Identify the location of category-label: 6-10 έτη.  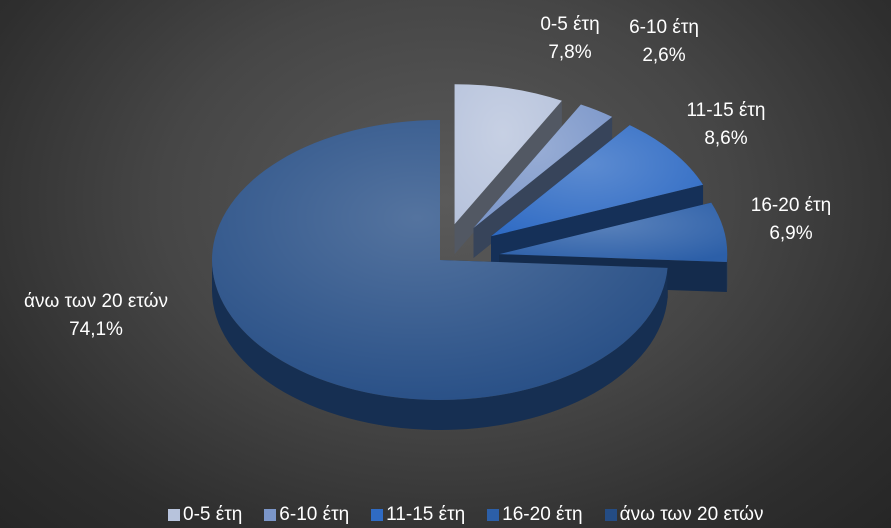
(664, 27).